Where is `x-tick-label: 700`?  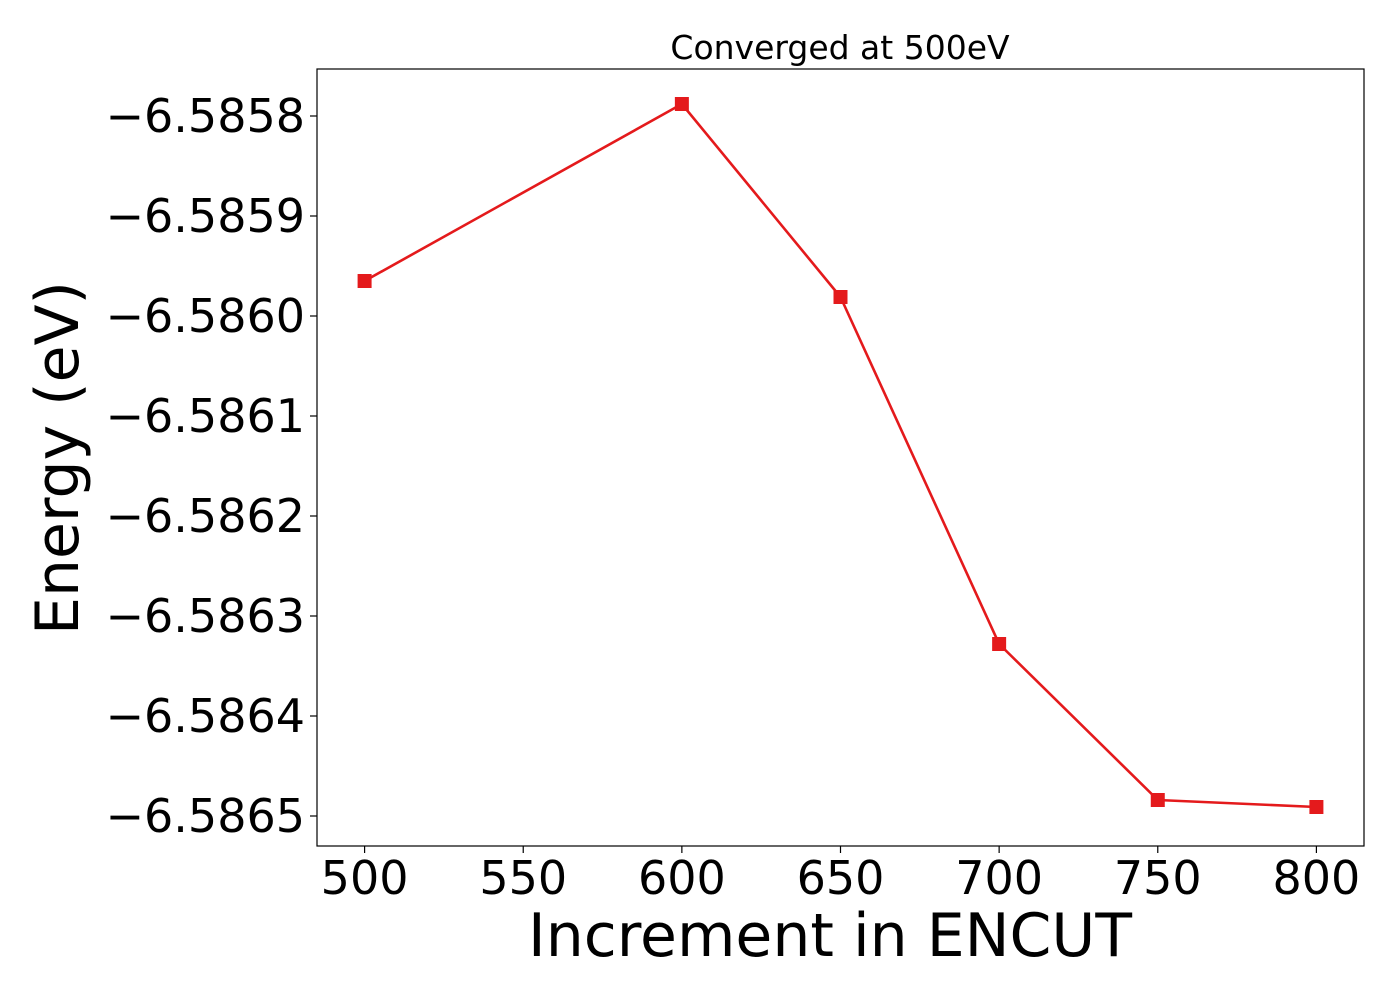
x-tick-label: 700 is located at coordinates (999, 878).